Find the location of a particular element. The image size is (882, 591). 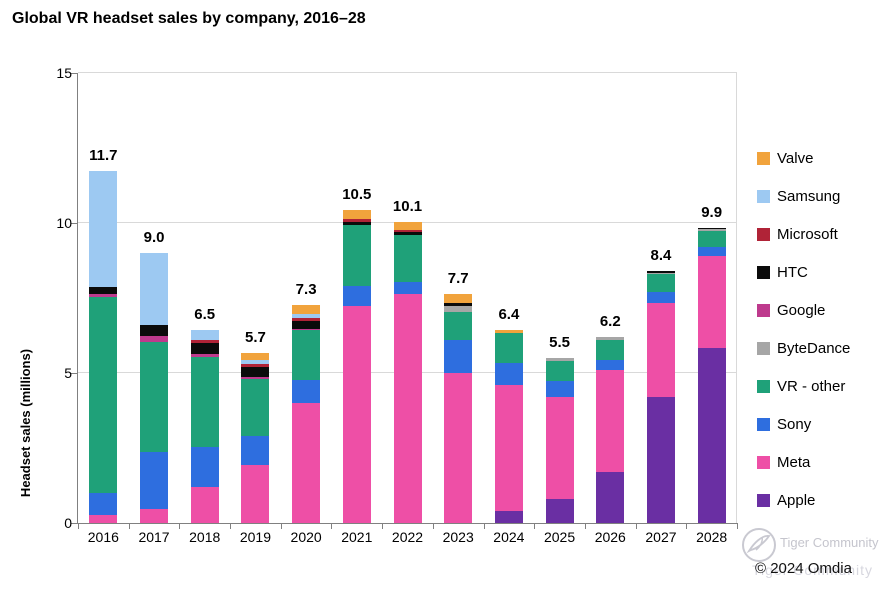

bar-segment-2022-Sony is located at coordinates (407, 287).